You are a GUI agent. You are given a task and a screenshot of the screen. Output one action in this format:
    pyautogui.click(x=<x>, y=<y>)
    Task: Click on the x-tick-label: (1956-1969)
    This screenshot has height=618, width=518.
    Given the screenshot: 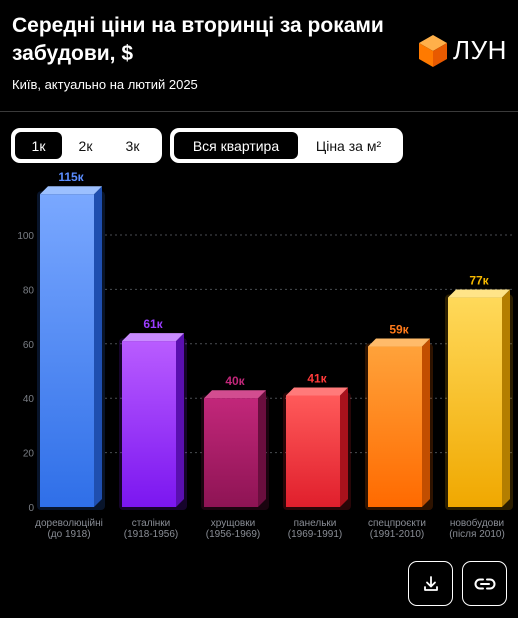 What is the action you would take?
    pyautogui.click(x=233, y=534)
    